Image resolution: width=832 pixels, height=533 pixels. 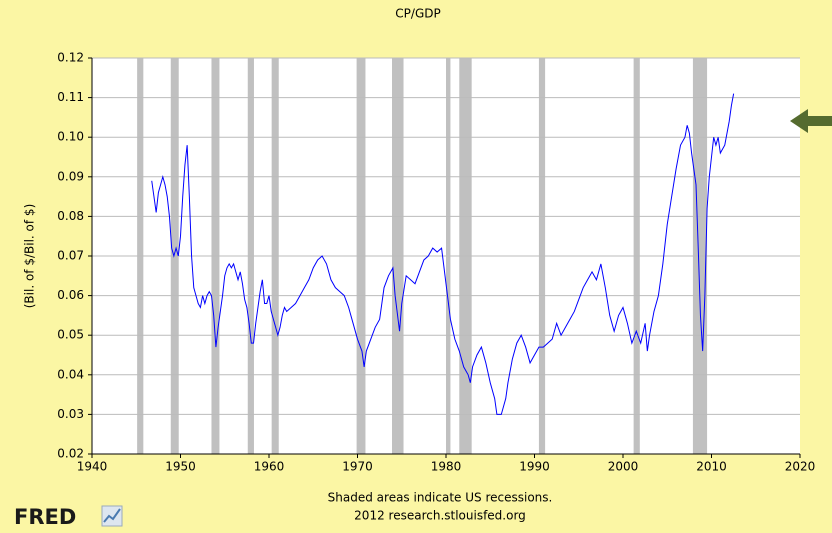 I want to click on y-tick-label: 0.08, so click(x=70, y=216).